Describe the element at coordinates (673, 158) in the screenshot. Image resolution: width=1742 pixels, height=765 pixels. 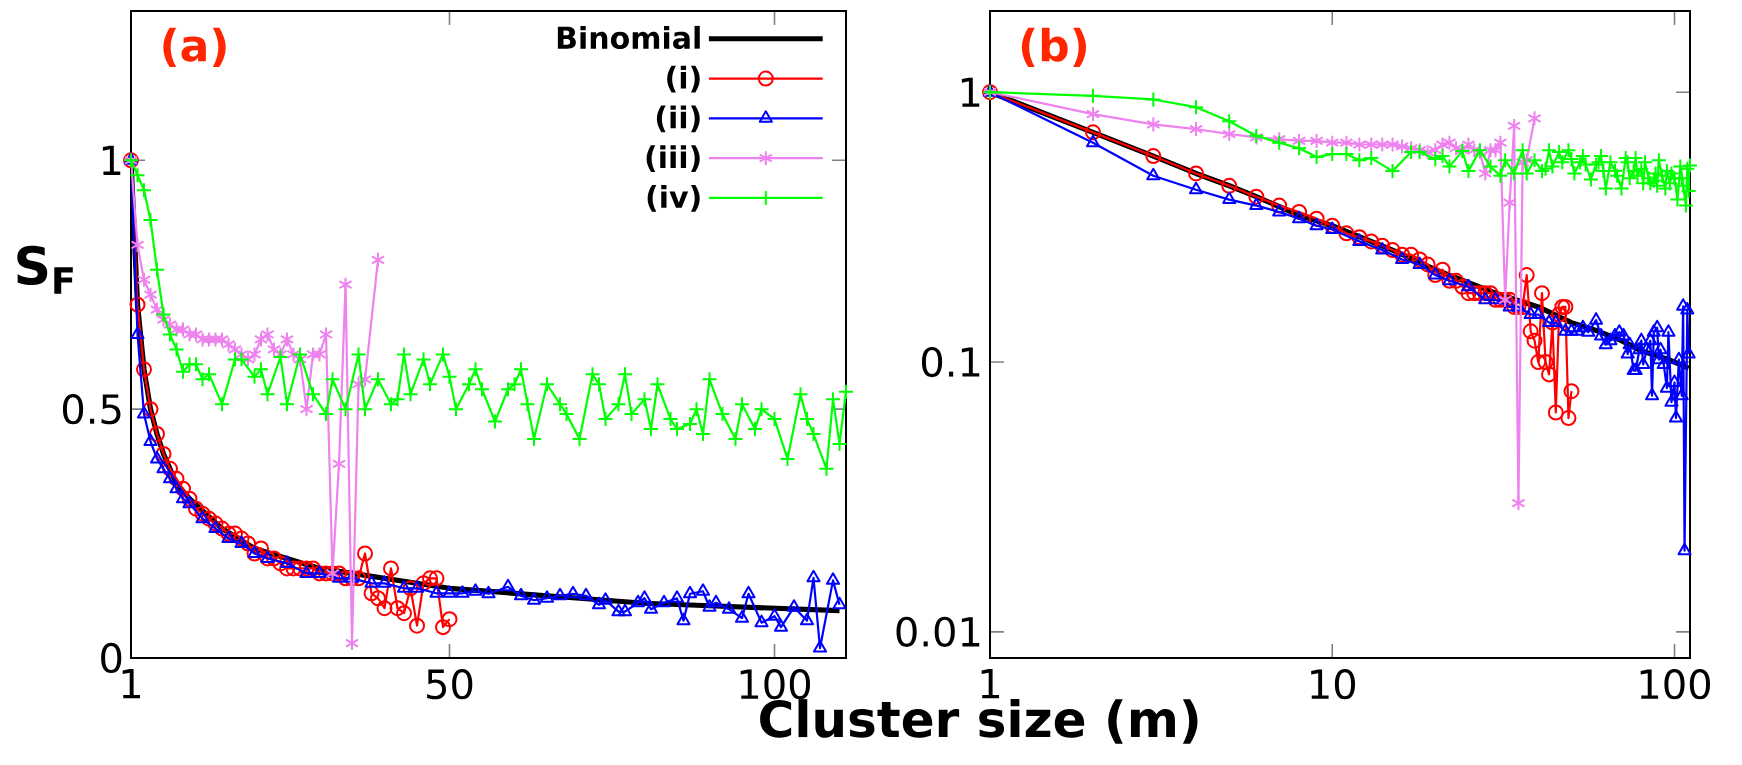
I see `legend-label: (iii)` at that location.